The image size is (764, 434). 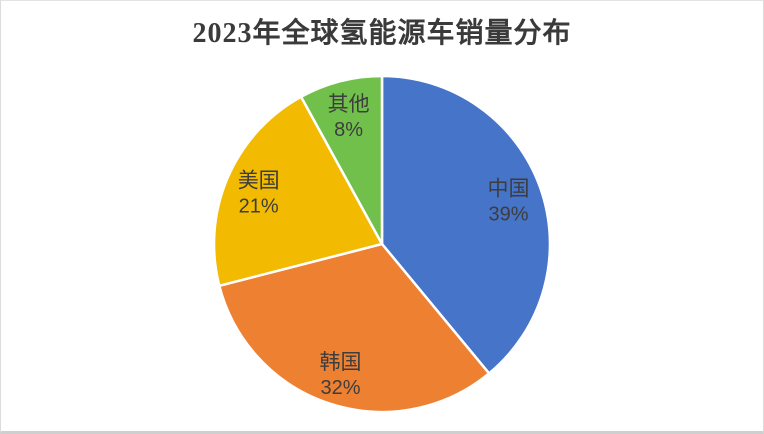 I want to click on chart-title: 2023年全球氢能源车销量分布, so click(x=382, y=33).